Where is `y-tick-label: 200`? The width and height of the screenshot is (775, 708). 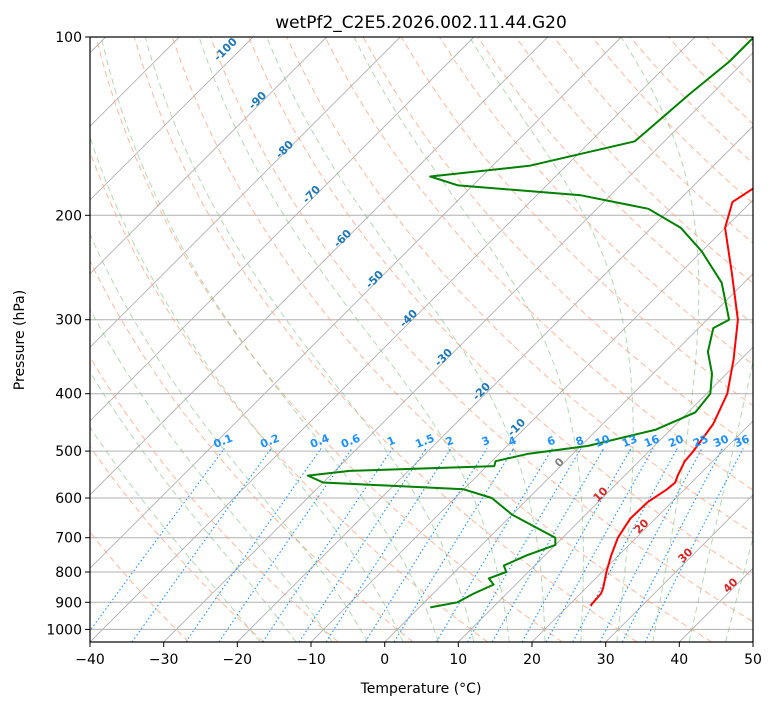 y-tick-label: 200 is located at coordinates (68, 216).